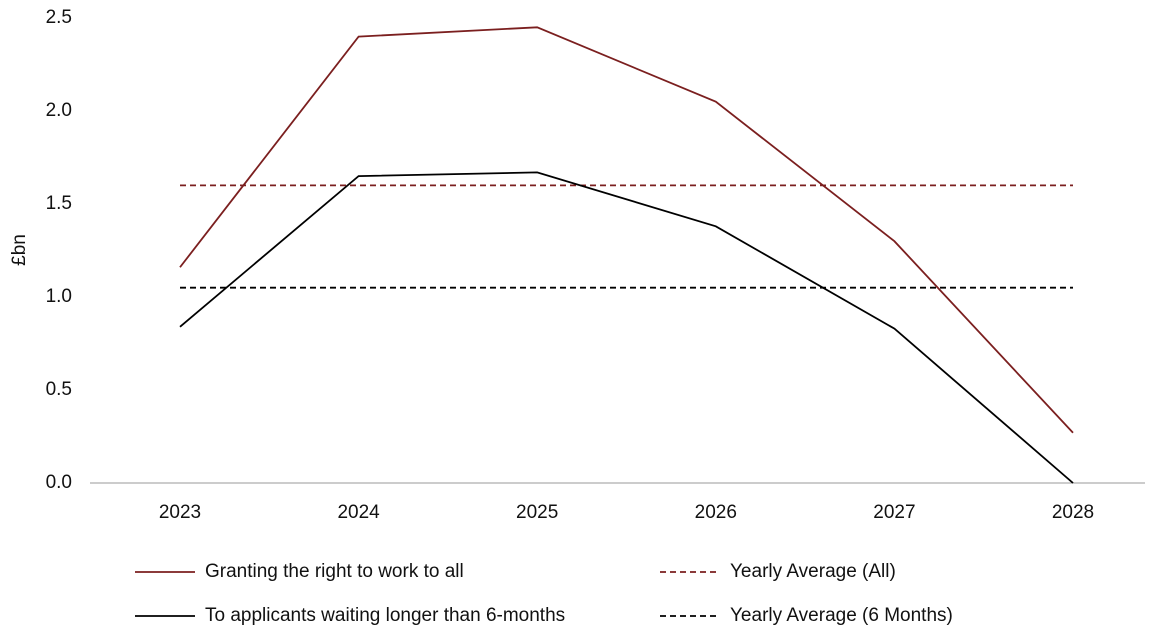 This screenshot has width=1157, height=629. I want to click on y-tick-label: 2.0, so click(59, 110).